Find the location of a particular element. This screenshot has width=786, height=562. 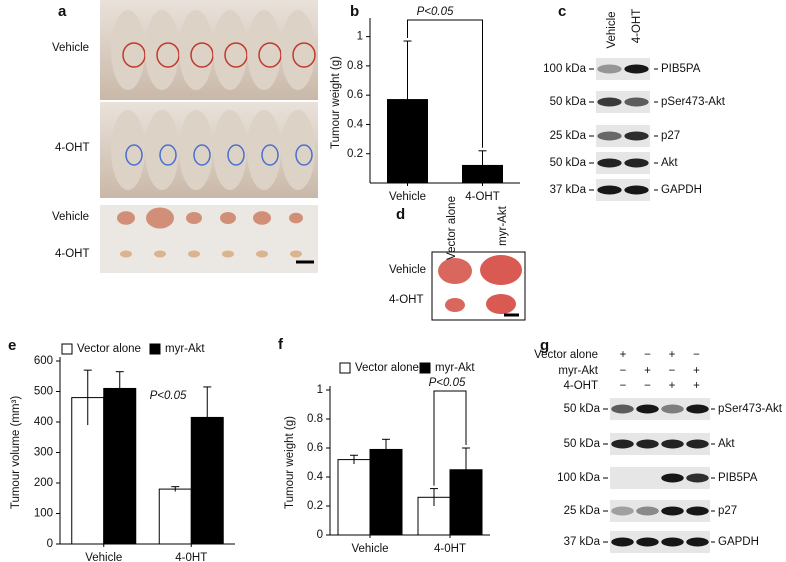

y-tick-label: 0.8 is located at coordinates (355, 66).